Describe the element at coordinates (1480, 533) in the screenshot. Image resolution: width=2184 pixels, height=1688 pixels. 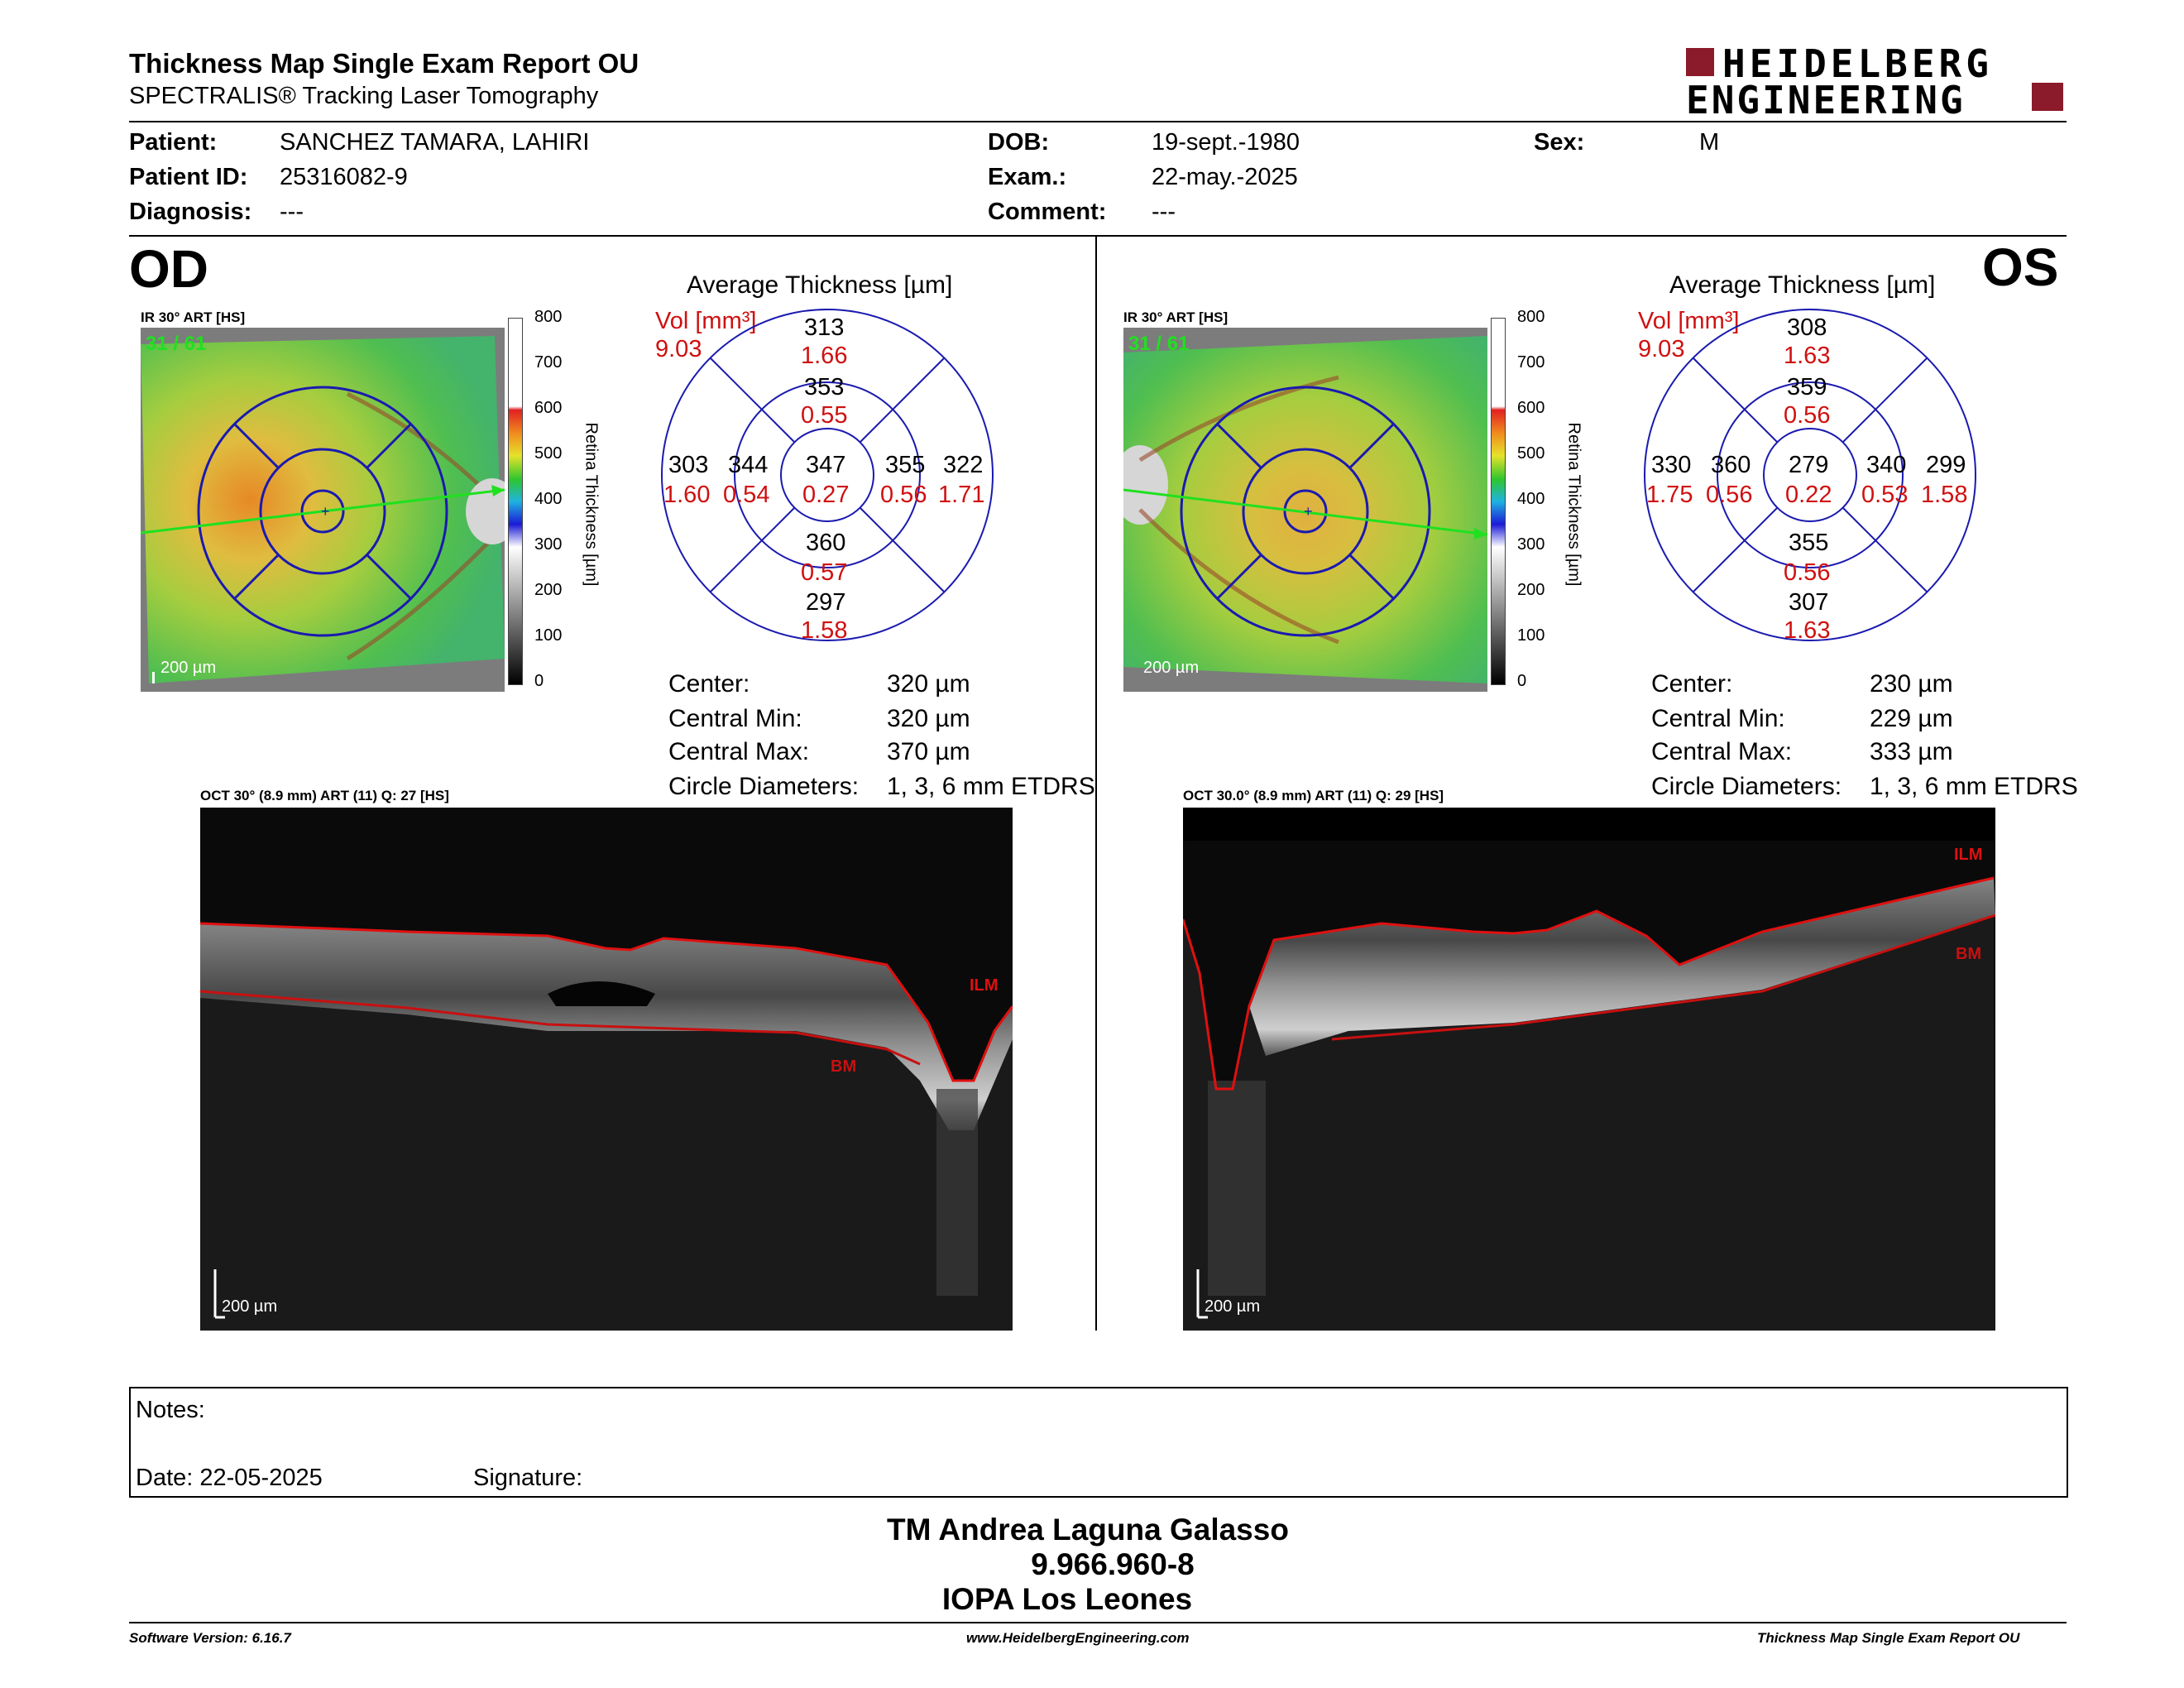
I see `os-scan-arrow-icon` at that location.